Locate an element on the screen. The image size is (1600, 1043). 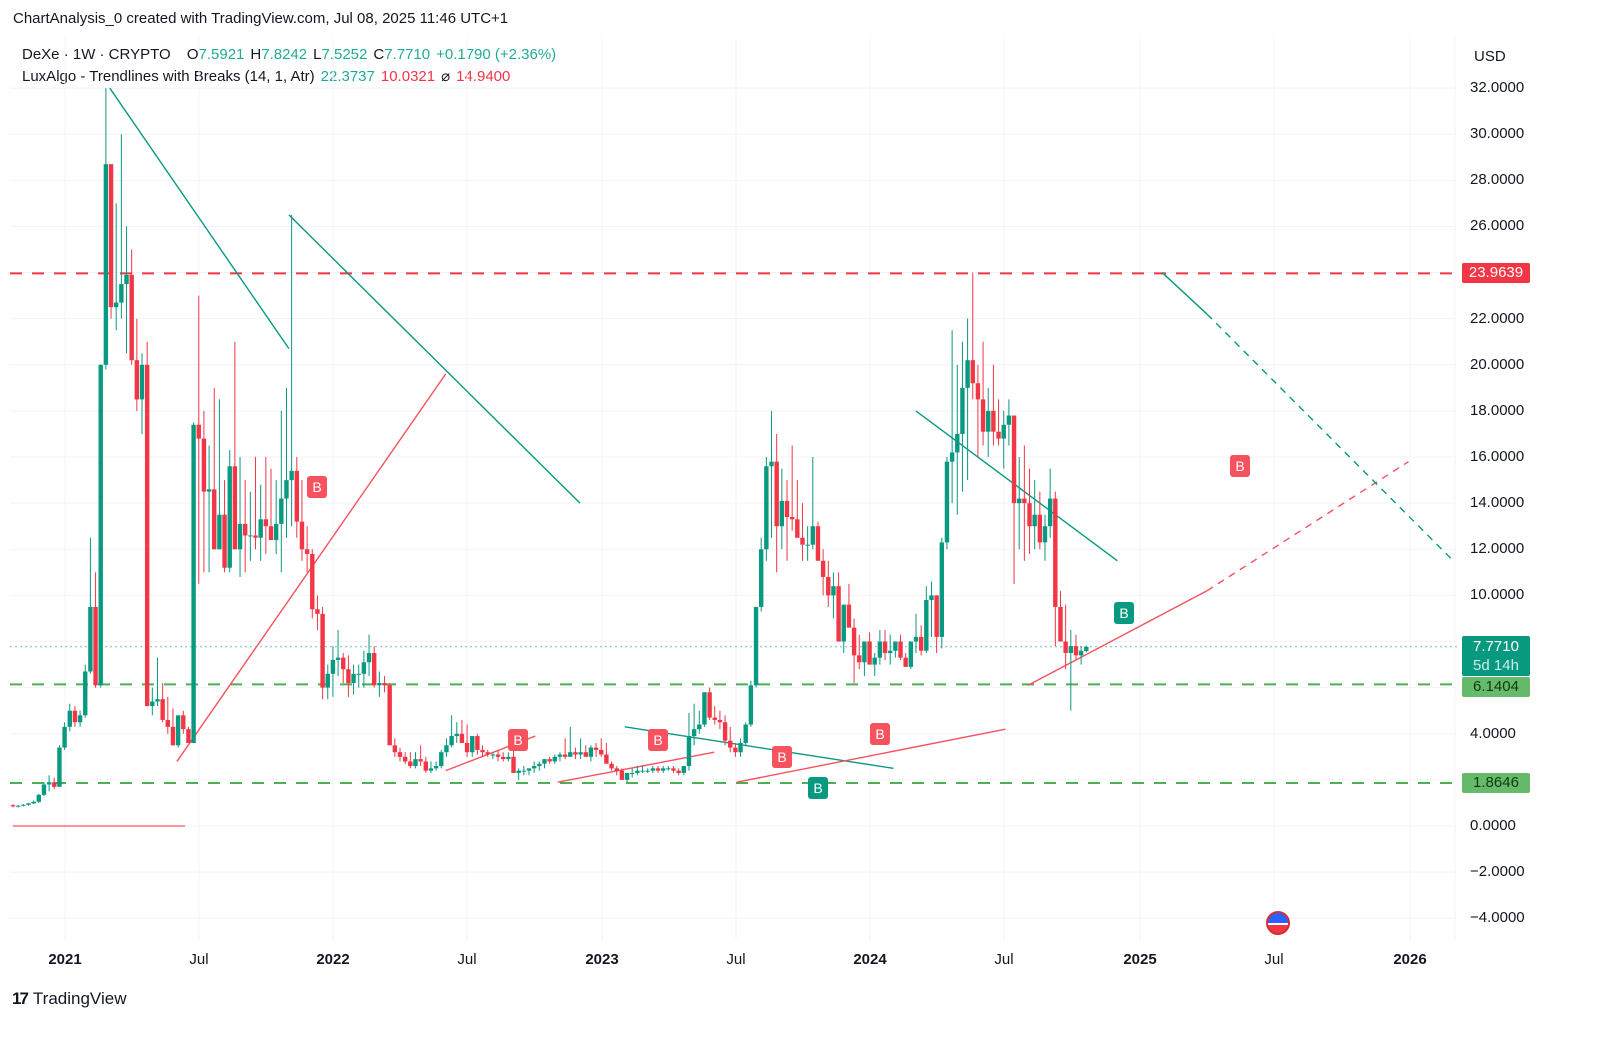
price-tick: 16.0000 is located at coordinates (1497, 457).